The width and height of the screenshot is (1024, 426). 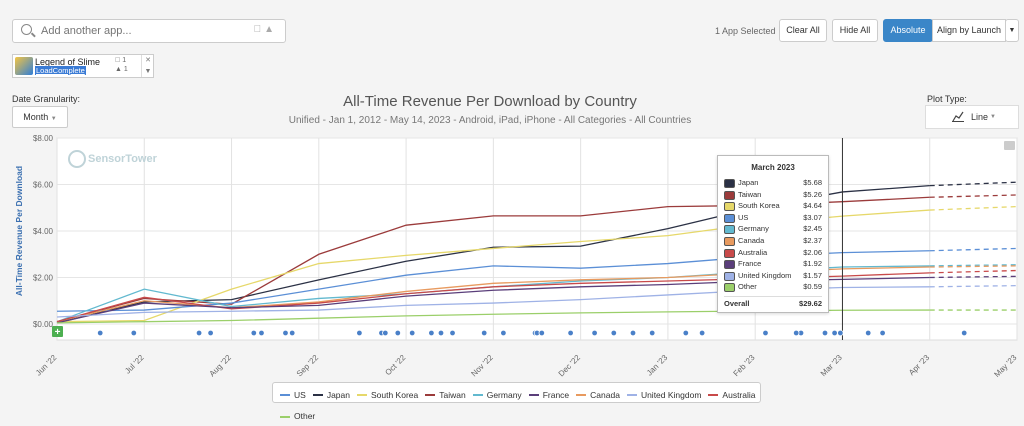 What do you see at coordinates (812, 275) in the screenshot?
I see `tooltip-row-value: $1.57` at bounding box center [812, 275].